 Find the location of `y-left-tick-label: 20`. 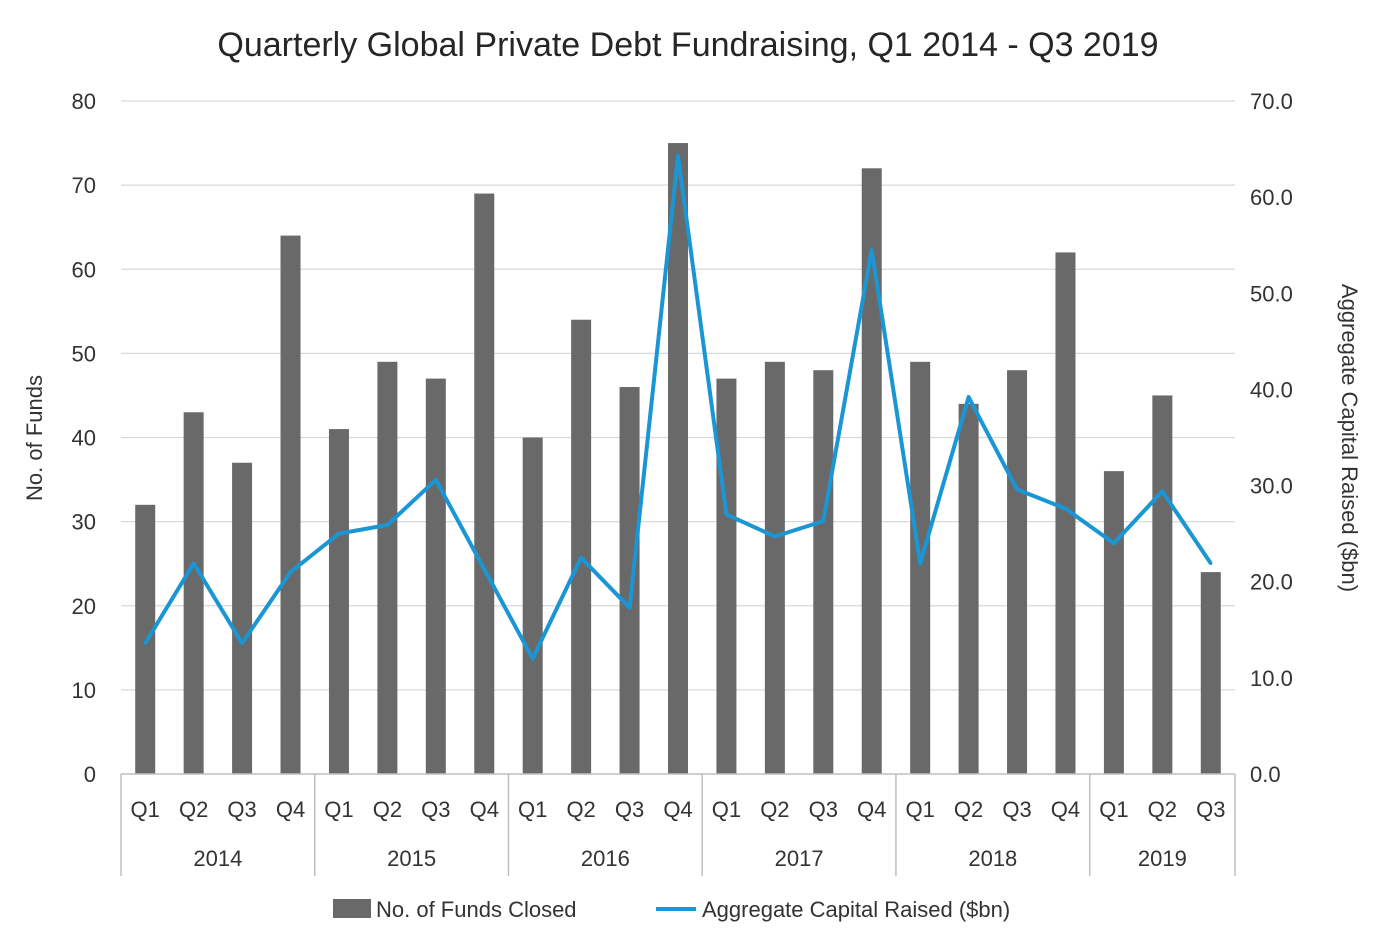

y-left-tick-label: 20 is located at coordinates (84, 606).